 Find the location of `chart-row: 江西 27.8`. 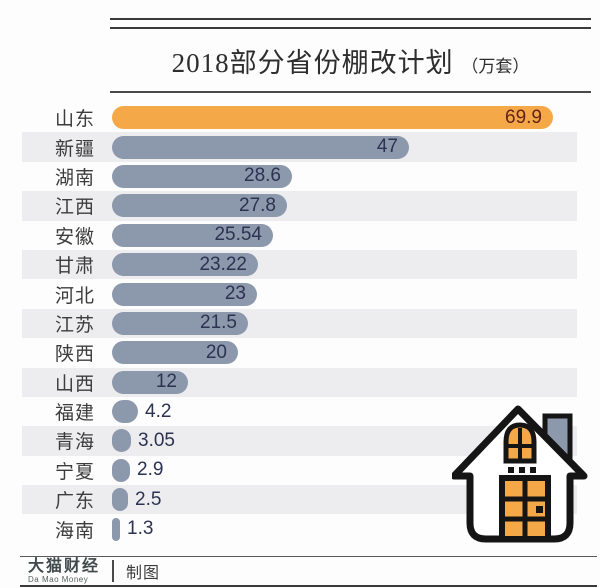

chart-row: 江西 27.8 is located at coordinates (300, 206).